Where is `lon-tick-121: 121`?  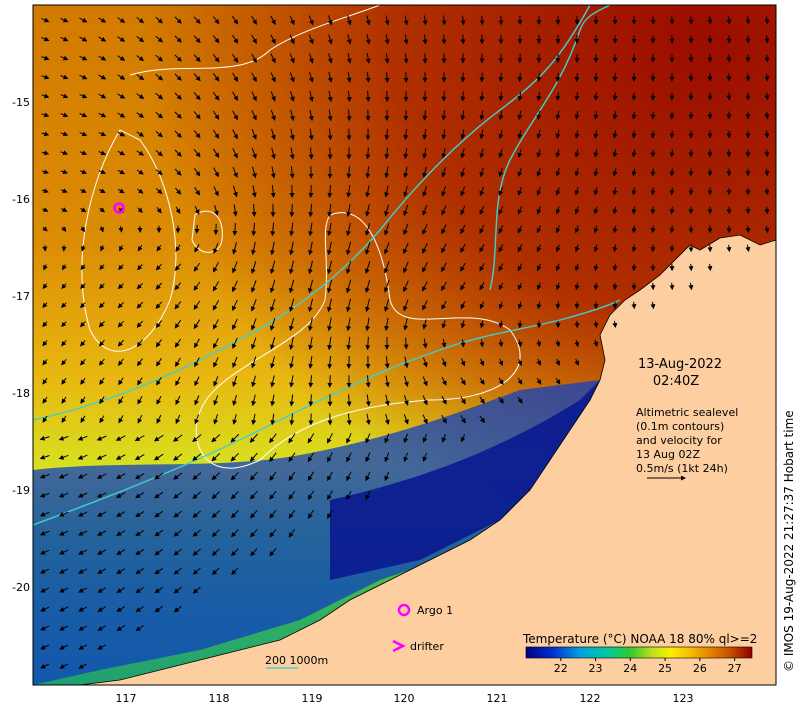 lon-tick-121: 121 is located at coordinates (497, 698).